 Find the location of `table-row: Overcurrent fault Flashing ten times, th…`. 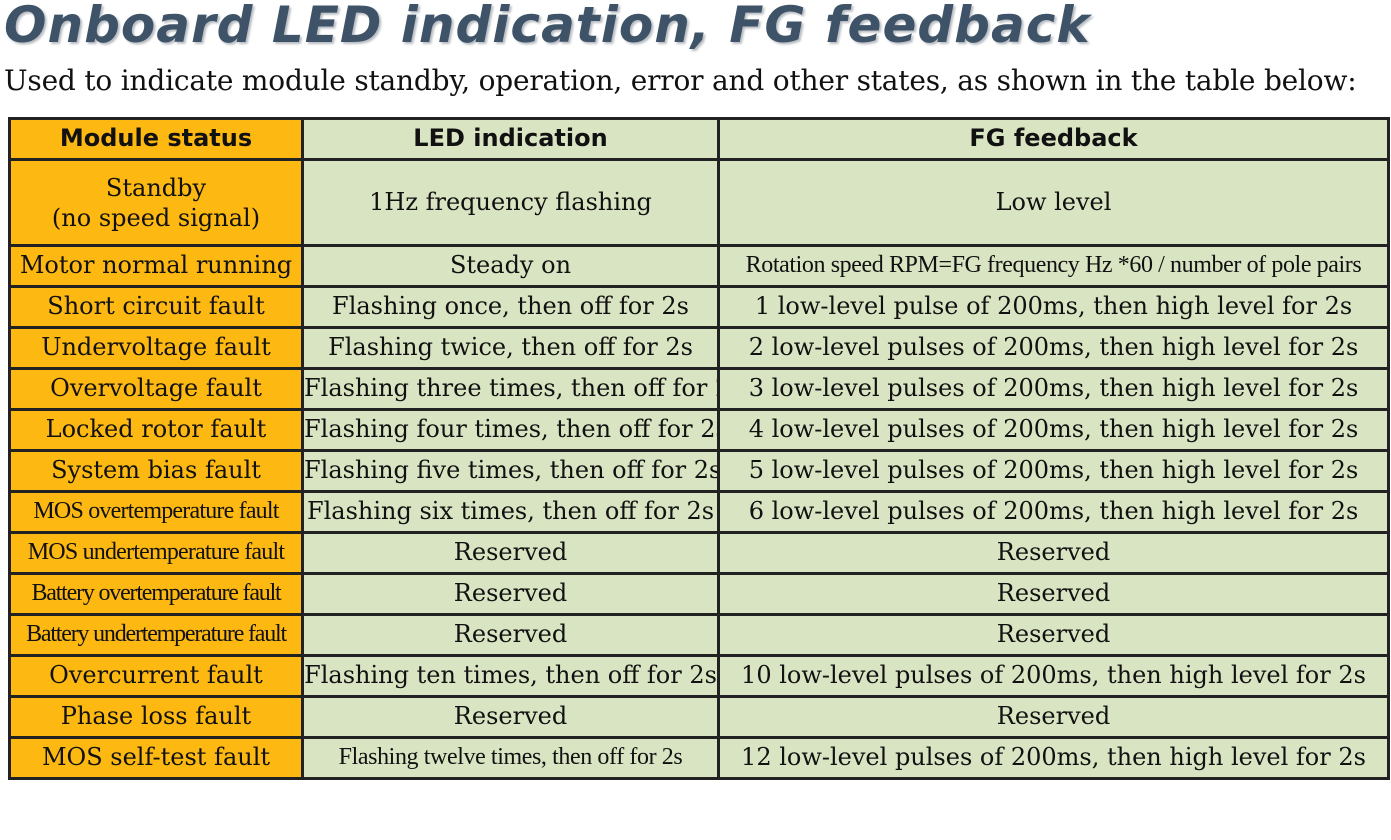

table-row: Overcurrent fault Flashing ten times, th… is located at coordinates (699, 676).